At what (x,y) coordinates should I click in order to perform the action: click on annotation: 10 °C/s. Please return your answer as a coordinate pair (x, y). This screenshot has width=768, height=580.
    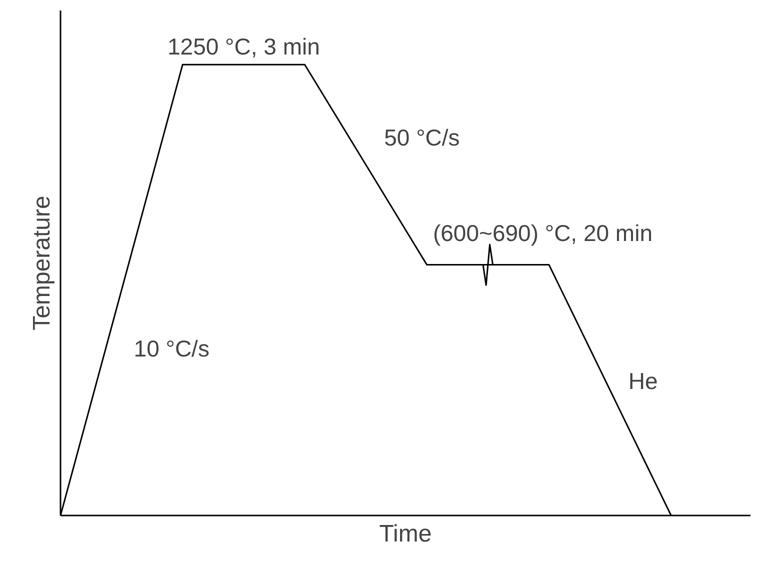
    Looking at the image, I should click on (172, 349).